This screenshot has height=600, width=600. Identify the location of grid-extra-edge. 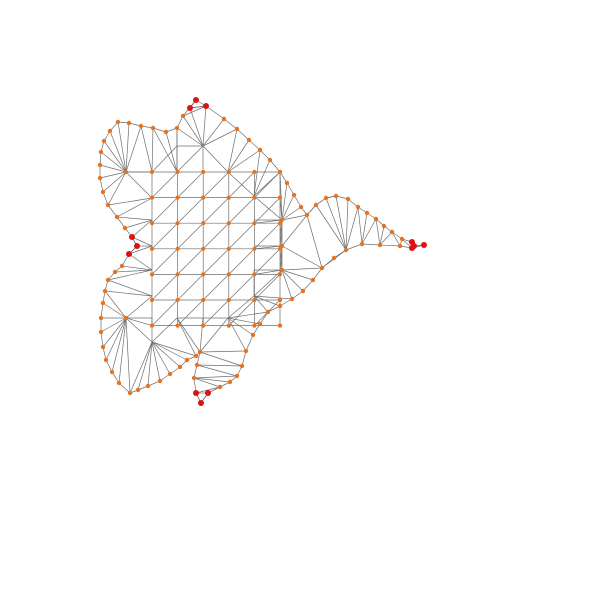
(268, 272).